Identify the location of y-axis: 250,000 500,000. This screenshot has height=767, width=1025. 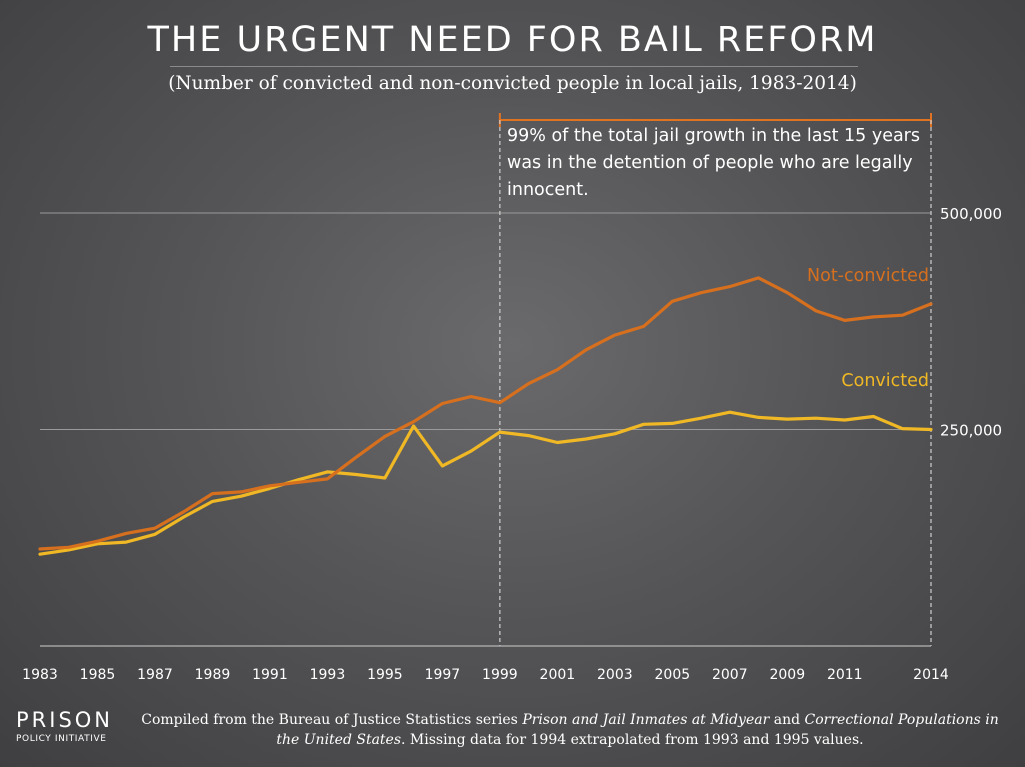
(971, 322).